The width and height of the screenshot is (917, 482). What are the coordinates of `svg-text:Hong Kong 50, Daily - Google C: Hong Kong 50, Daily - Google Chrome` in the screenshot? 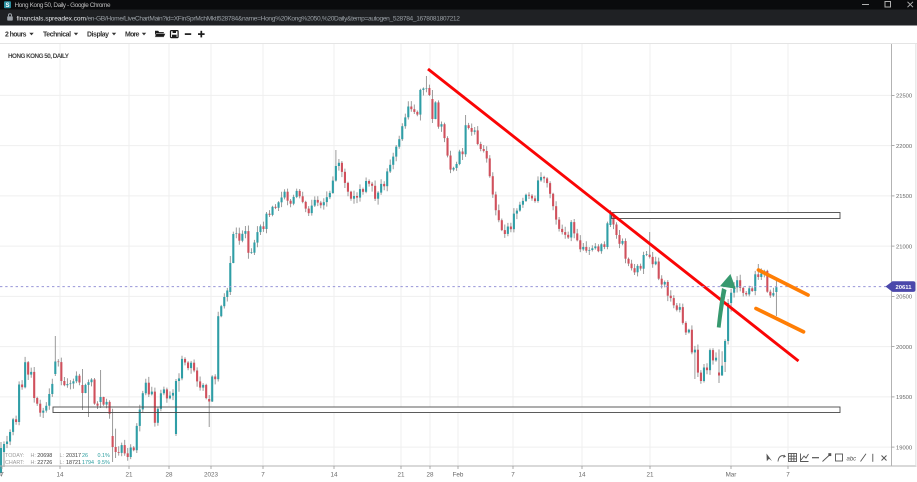 It's located at (63, 5).